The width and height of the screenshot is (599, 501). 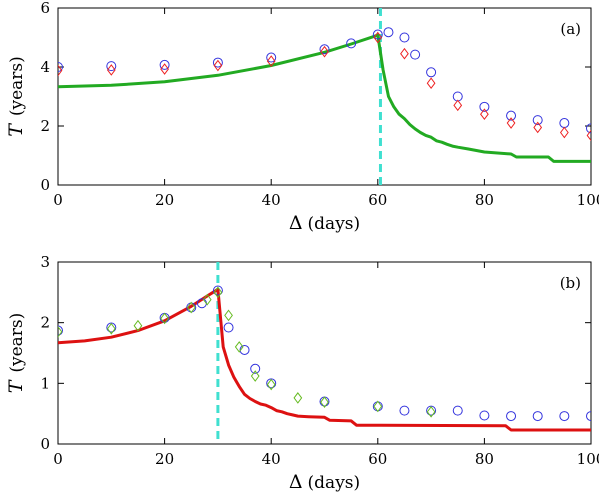 What do you see at coordinates (45, 383) in the screenshot?
I see `y-tick-label: 1` at bounding box center [45, 383].